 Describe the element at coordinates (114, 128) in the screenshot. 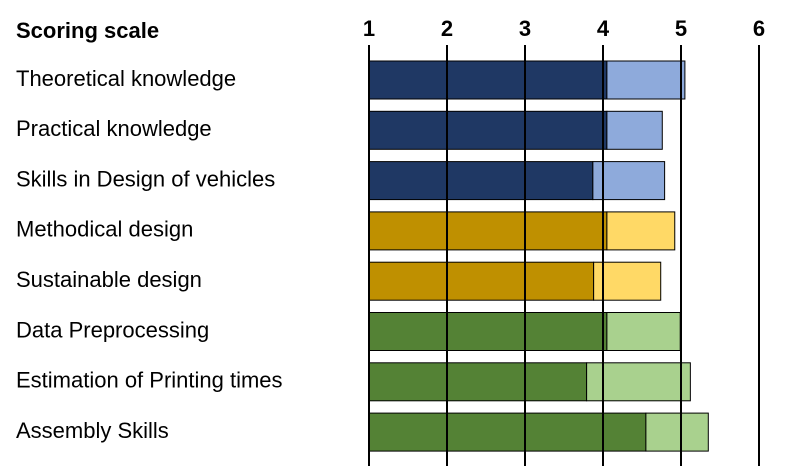

I see `category-label: Practical knowledge` at that location.